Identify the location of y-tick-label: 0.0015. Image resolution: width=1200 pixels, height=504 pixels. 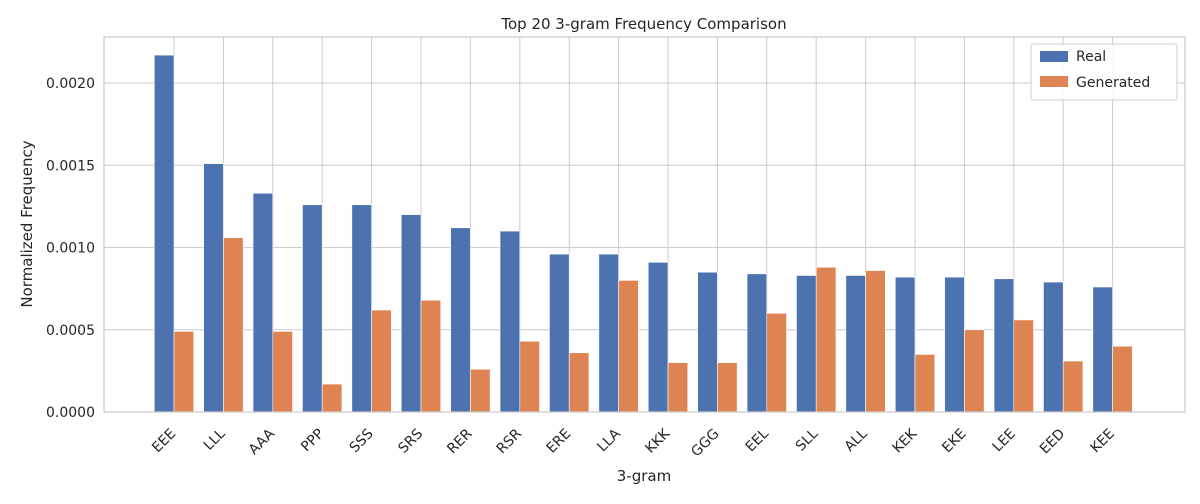
(70, 166).